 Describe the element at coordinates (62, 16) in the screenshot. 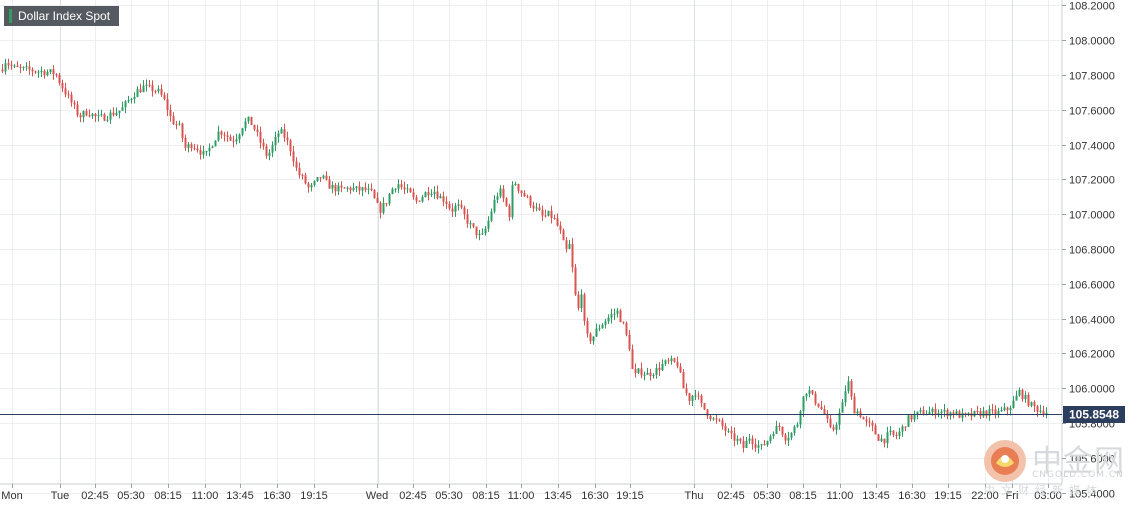

I see `series-legend: Dollar Index Spot` at that location.